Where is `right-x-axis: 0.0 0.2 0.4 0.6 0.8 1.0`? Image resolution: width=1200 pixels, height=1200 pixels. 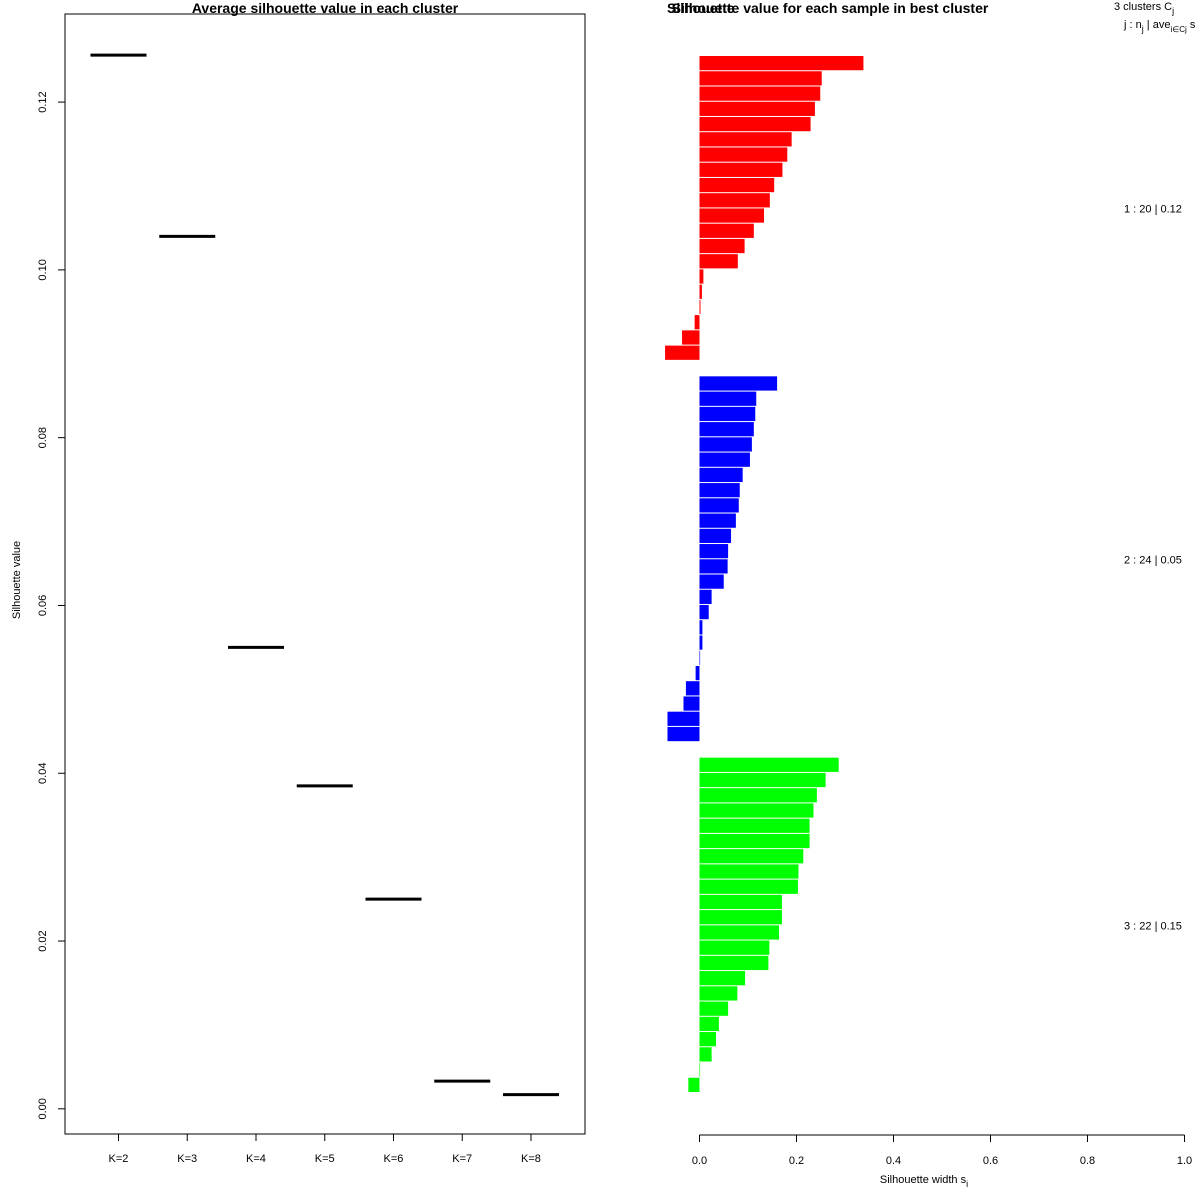
right-x-axis: 0.0 0.2 0.4 0.6 0.8 1.0 is located at coordinates (942, 1150).